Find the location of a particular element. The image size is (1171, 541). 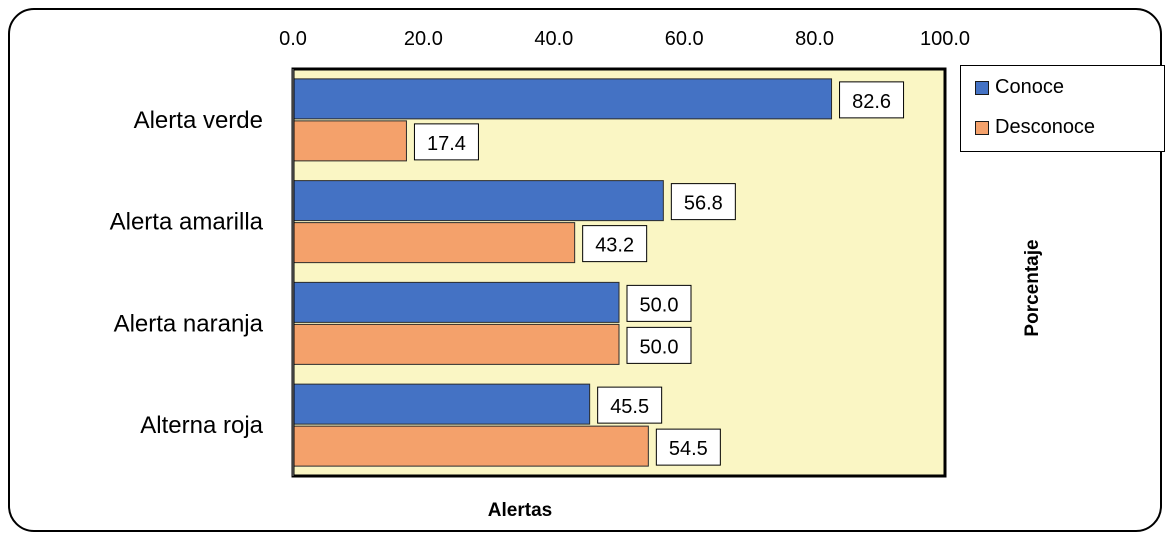

x-tick-label: 100.0 is located at coordinates (945, 39).